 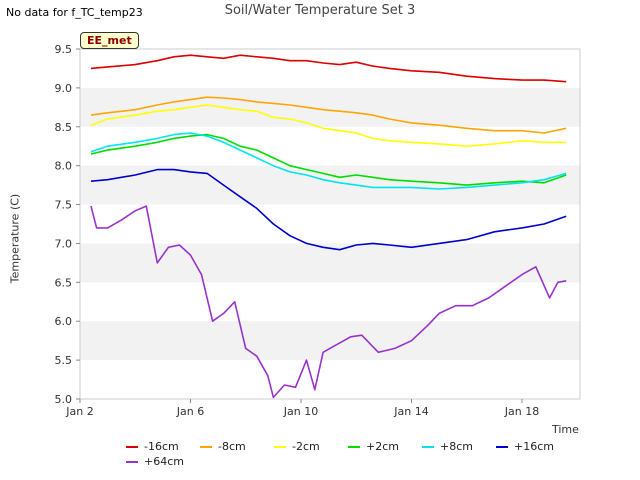 I want to click on legend-item: -16cm, so click(x=152, y=446).